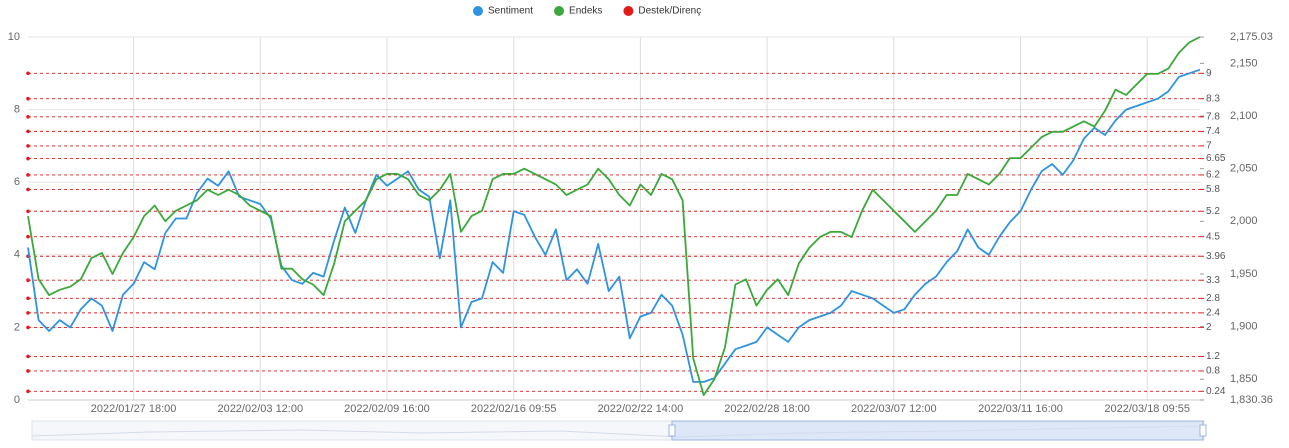  What do you see at coordinates (1209, 327) in the screenshot?
I see `level-label: 2` at bounding box center [1209, 327].